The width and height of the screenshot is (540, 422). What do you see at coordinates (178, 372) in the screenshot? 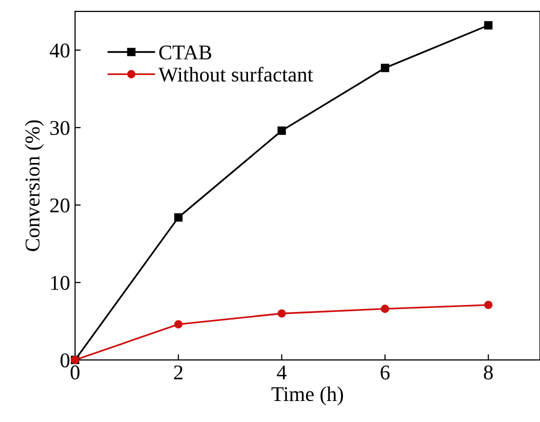
I see `x-tick-label: 2` at bounding box center [178, 372].